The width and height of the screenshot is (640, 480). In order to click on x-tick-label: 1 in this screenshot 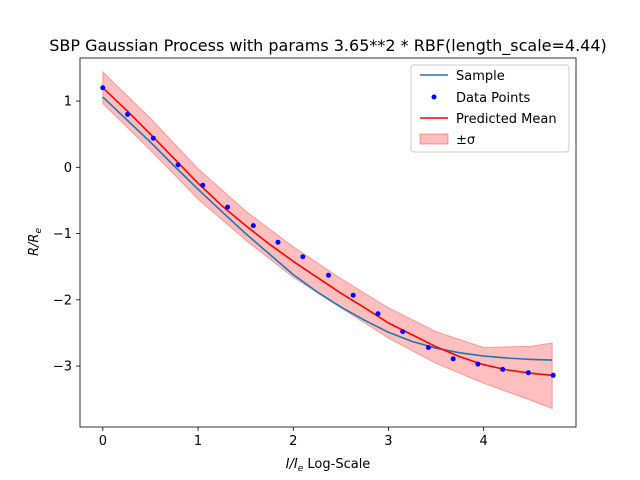, I will do `click(198, 441)`.